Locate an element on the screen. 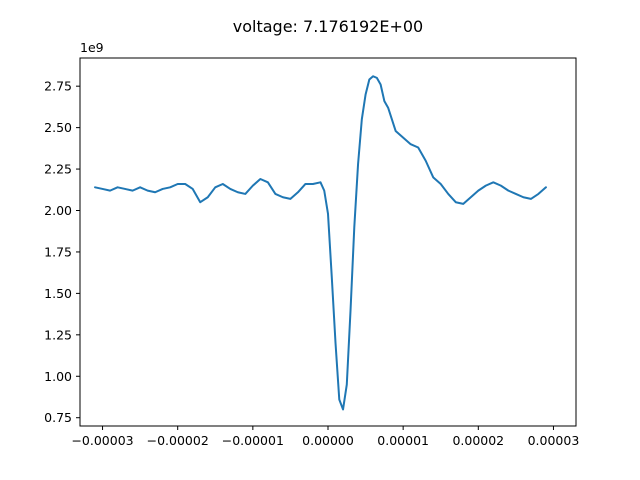 Image resolution: width=640 pixels, height=480 pixels. y-axis-ticks: 0.75 1.00 1.25 1.50 1.75 2.00 2.25 2.50 2.75 is located at coordinates (62, 252).